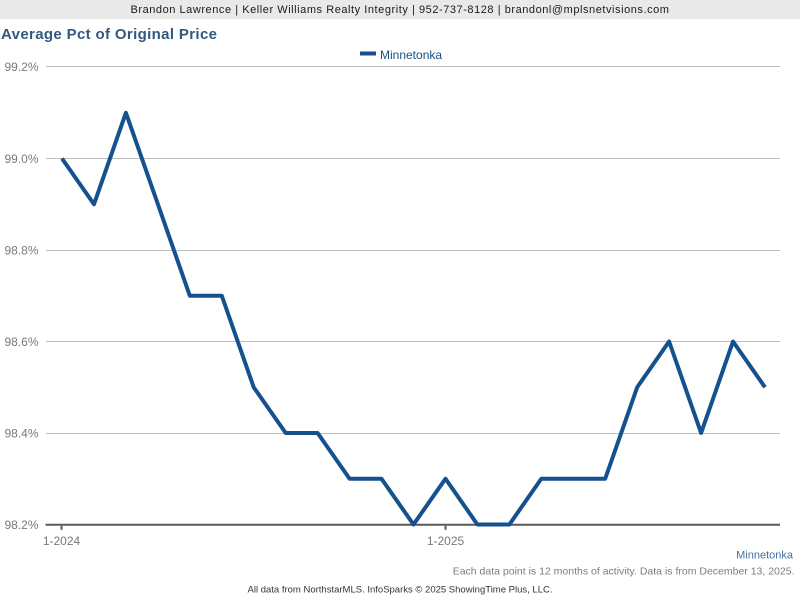 The image size is (800, 600). I want to click on svg-text: 99.0%, so click(21, 159).